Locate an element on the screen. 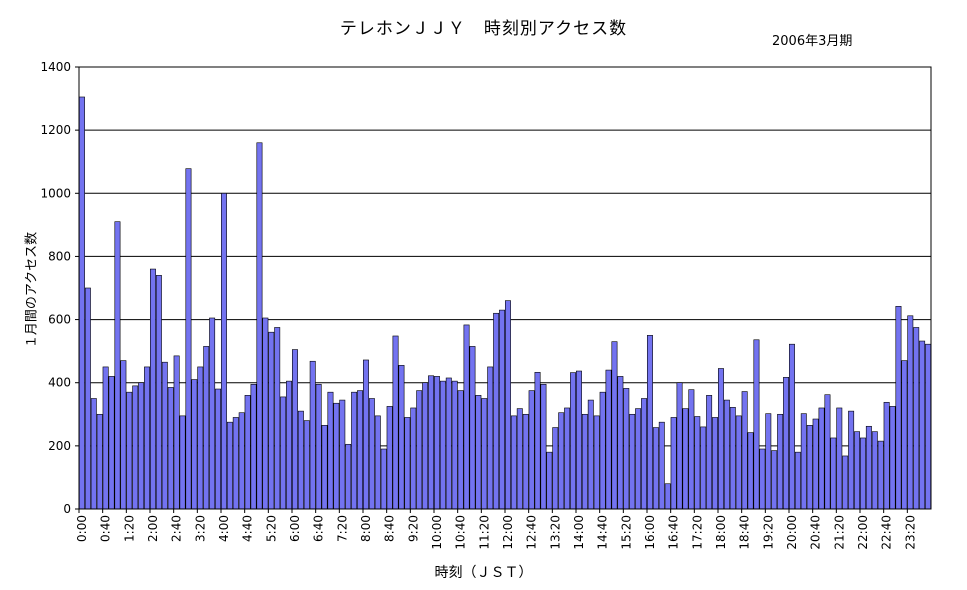 This screenshot has width=967, height=590. x-tick-label: 17:20 is located at coordinates (697, 532).